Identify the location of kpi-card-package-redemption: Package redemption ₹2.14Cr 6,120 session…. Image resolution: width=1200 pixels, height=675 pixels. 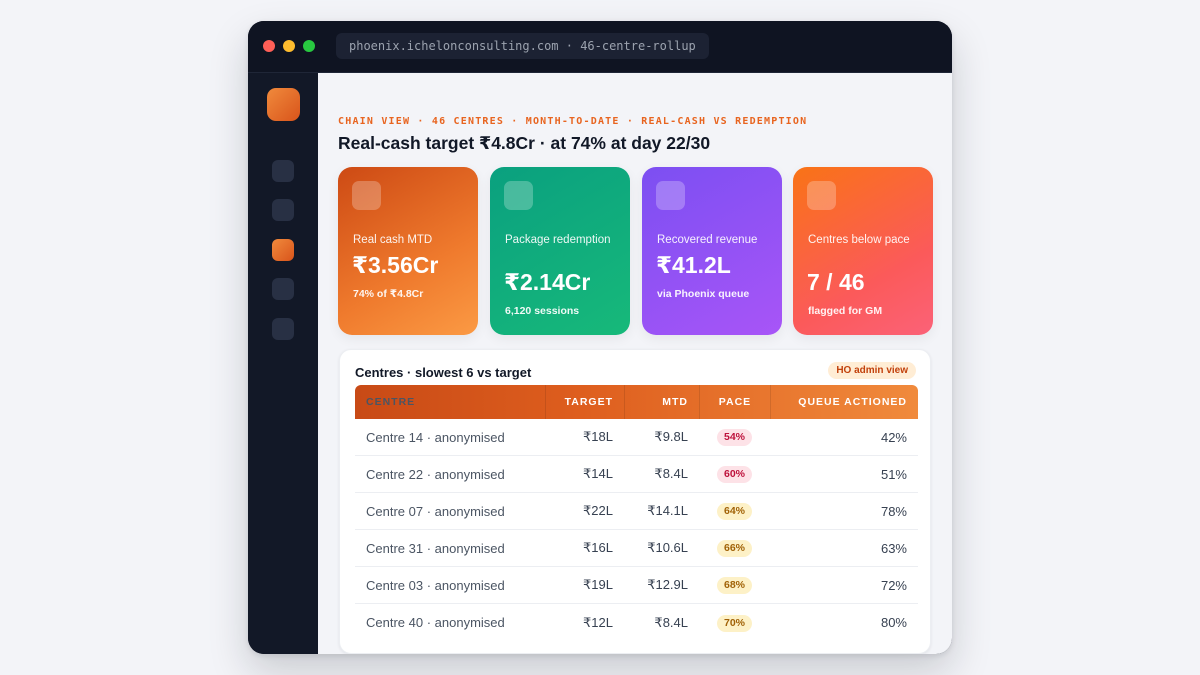
(560, 251).